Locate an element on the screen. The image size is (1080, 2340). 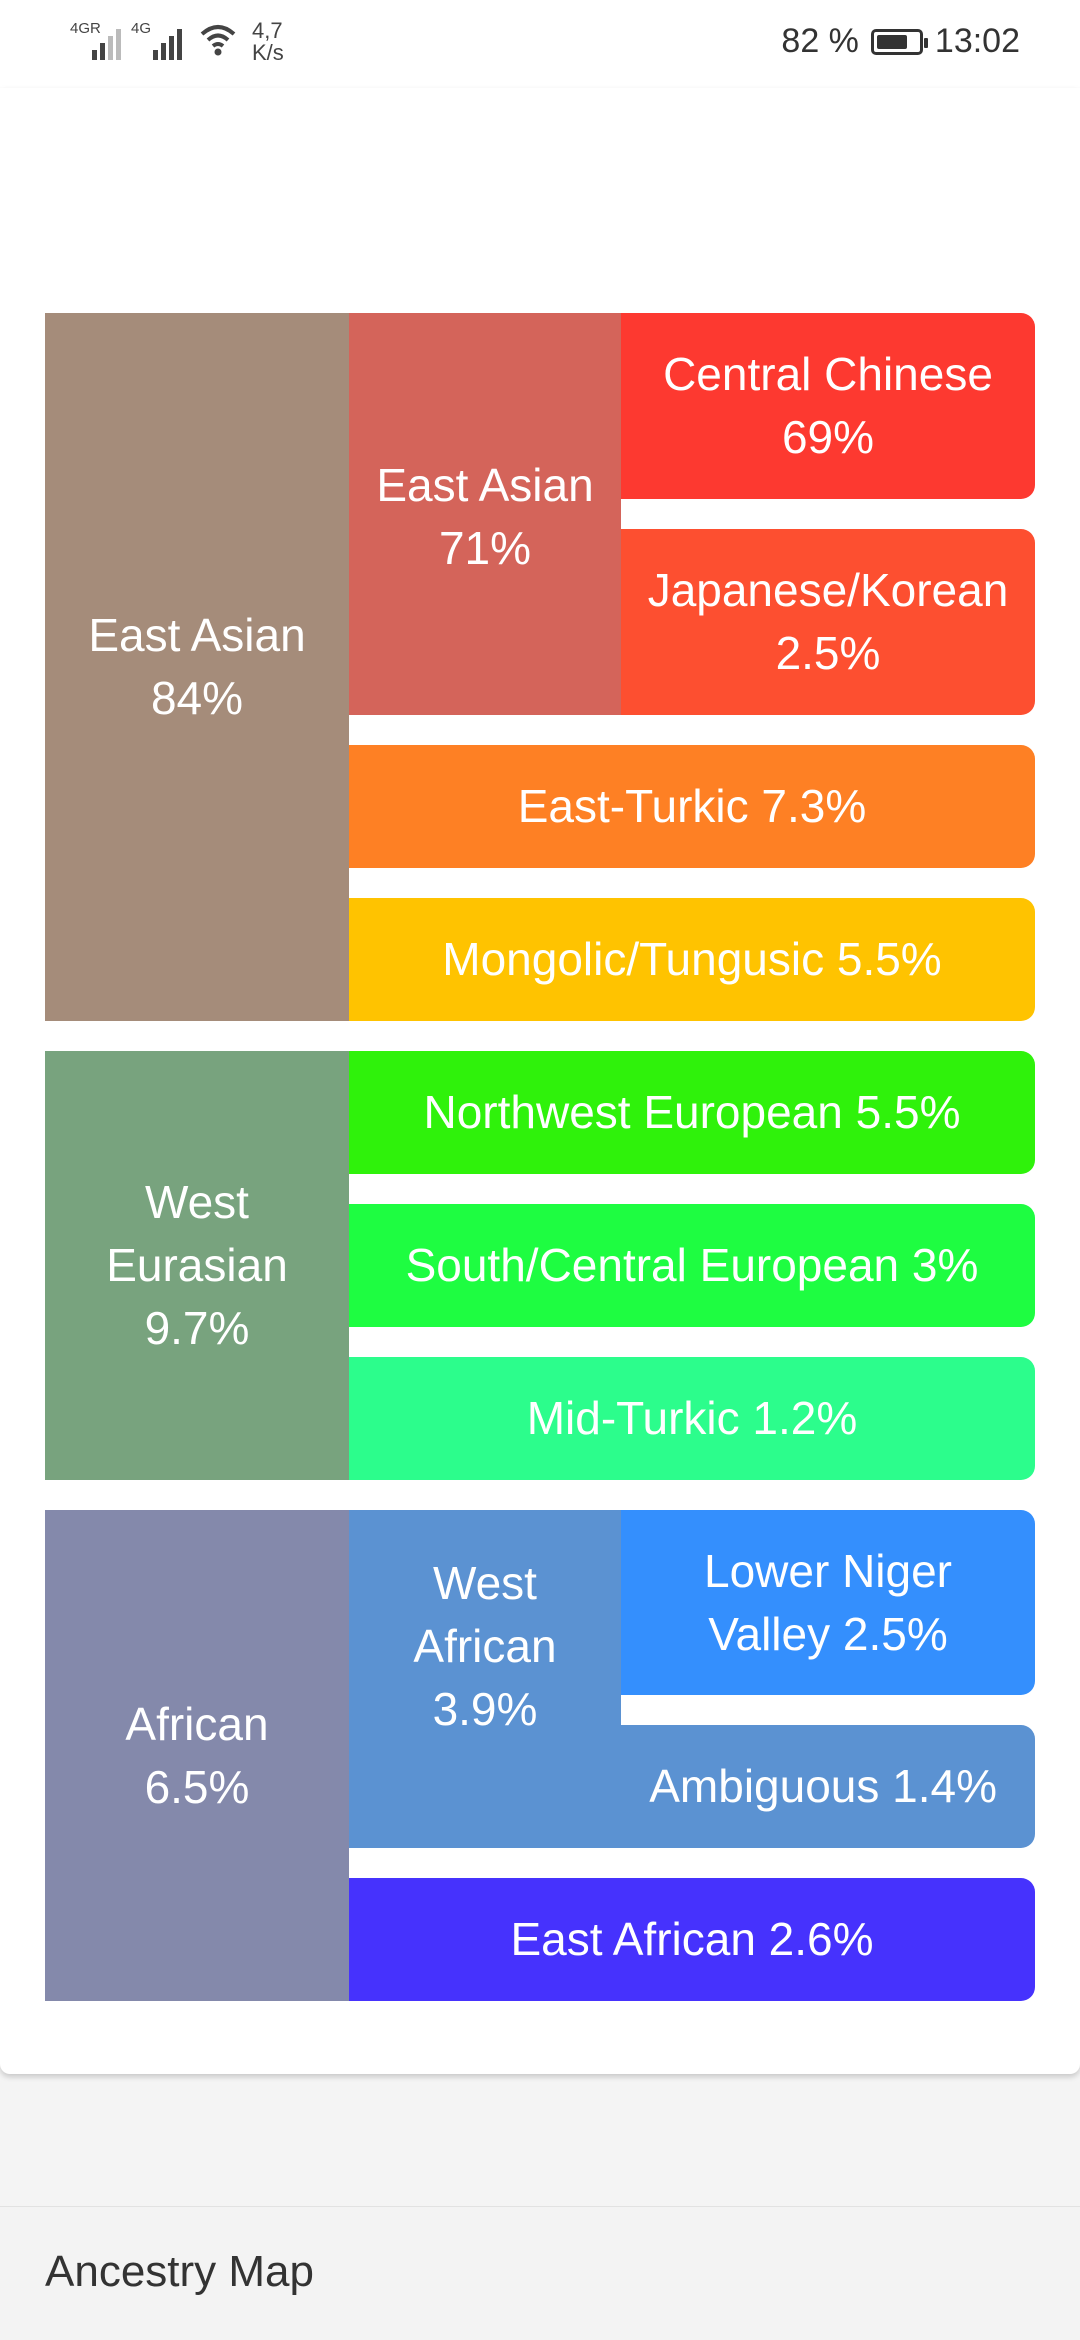
ambiguous-population: Ambiguous 1.4% is located at coordinates (828, 1786).